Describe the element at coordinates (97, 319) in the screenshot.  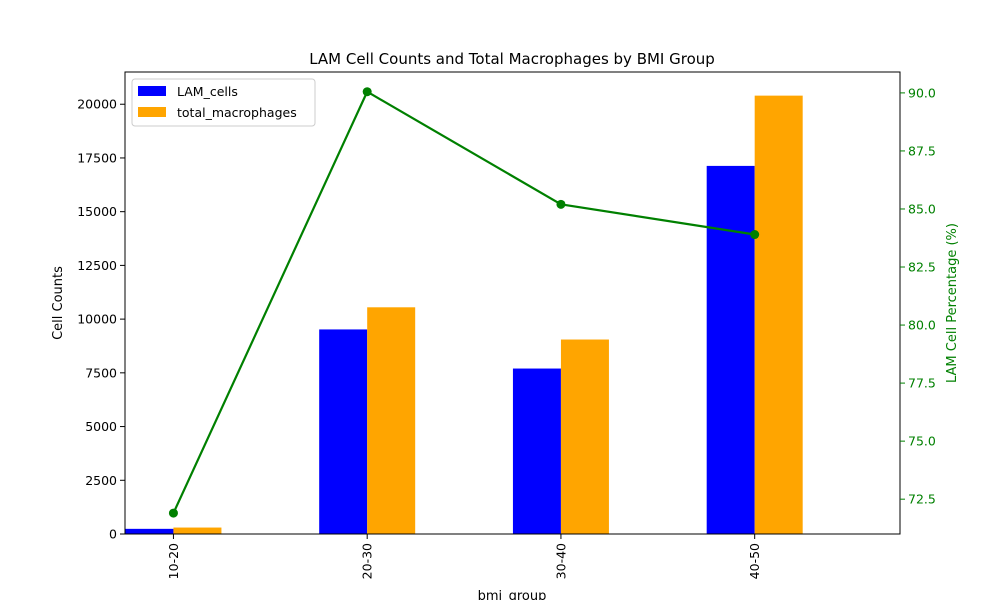
I see `y-tick-label: 10000` at that location.